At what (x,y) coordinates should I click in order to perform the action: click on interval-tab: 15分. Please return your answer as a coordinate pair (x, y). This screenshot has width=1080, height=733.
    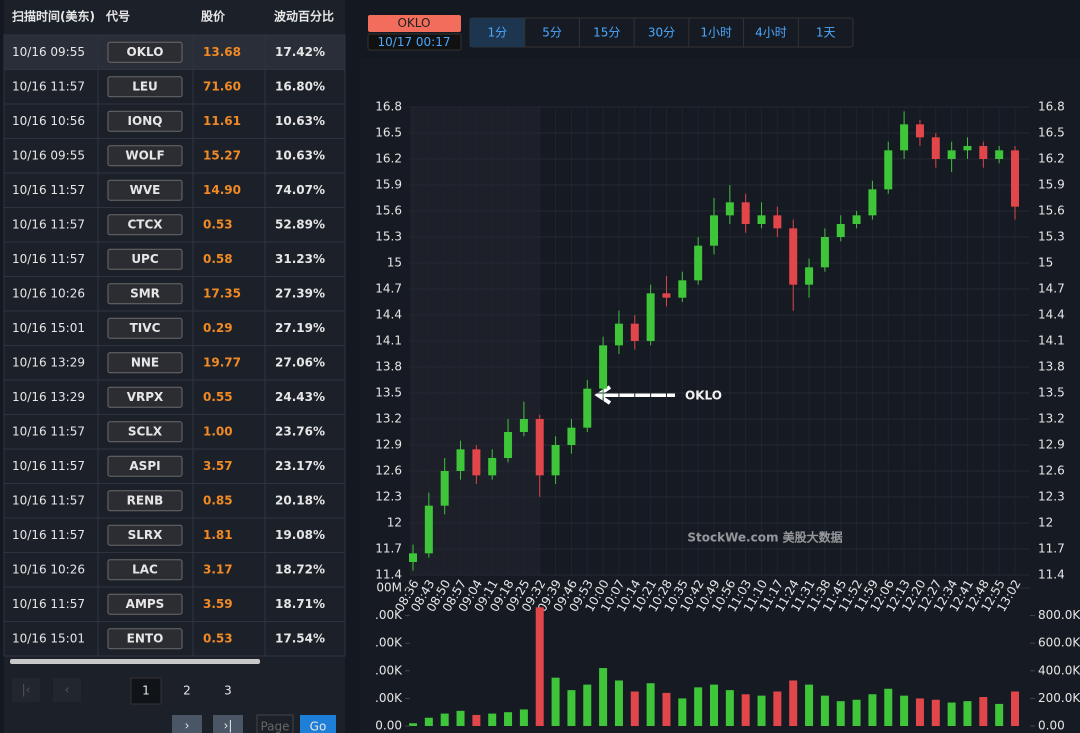
    Looking at the image, I should click on (606, 33).